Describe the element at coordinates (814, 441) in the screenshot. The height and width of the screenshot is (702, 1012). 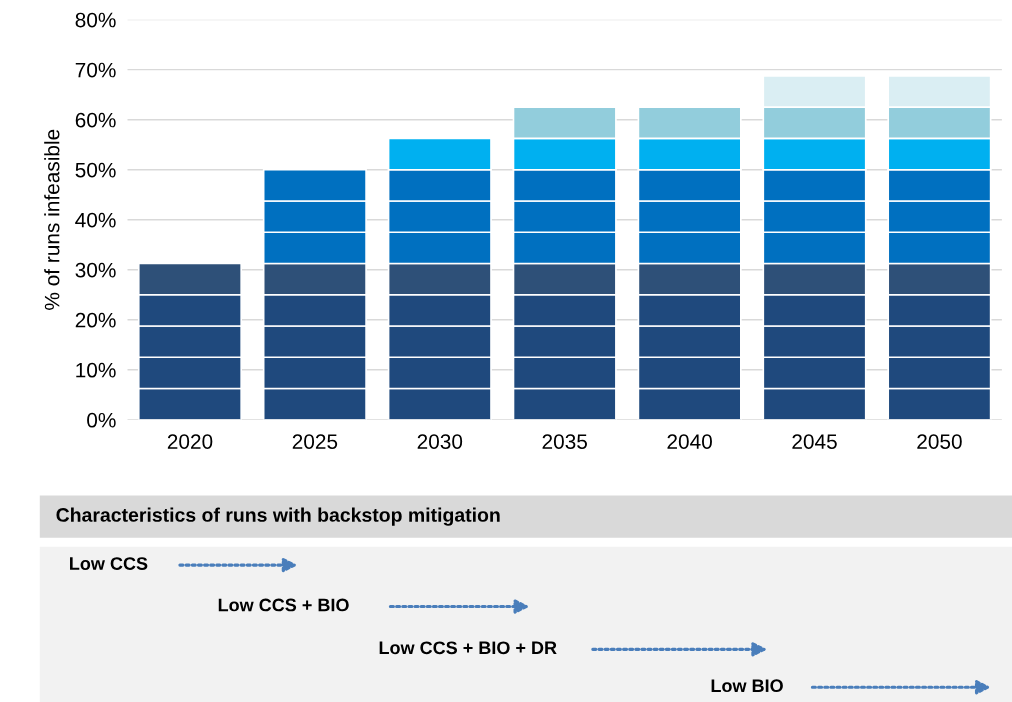
I see `x-tick-label: 2045` at that location.